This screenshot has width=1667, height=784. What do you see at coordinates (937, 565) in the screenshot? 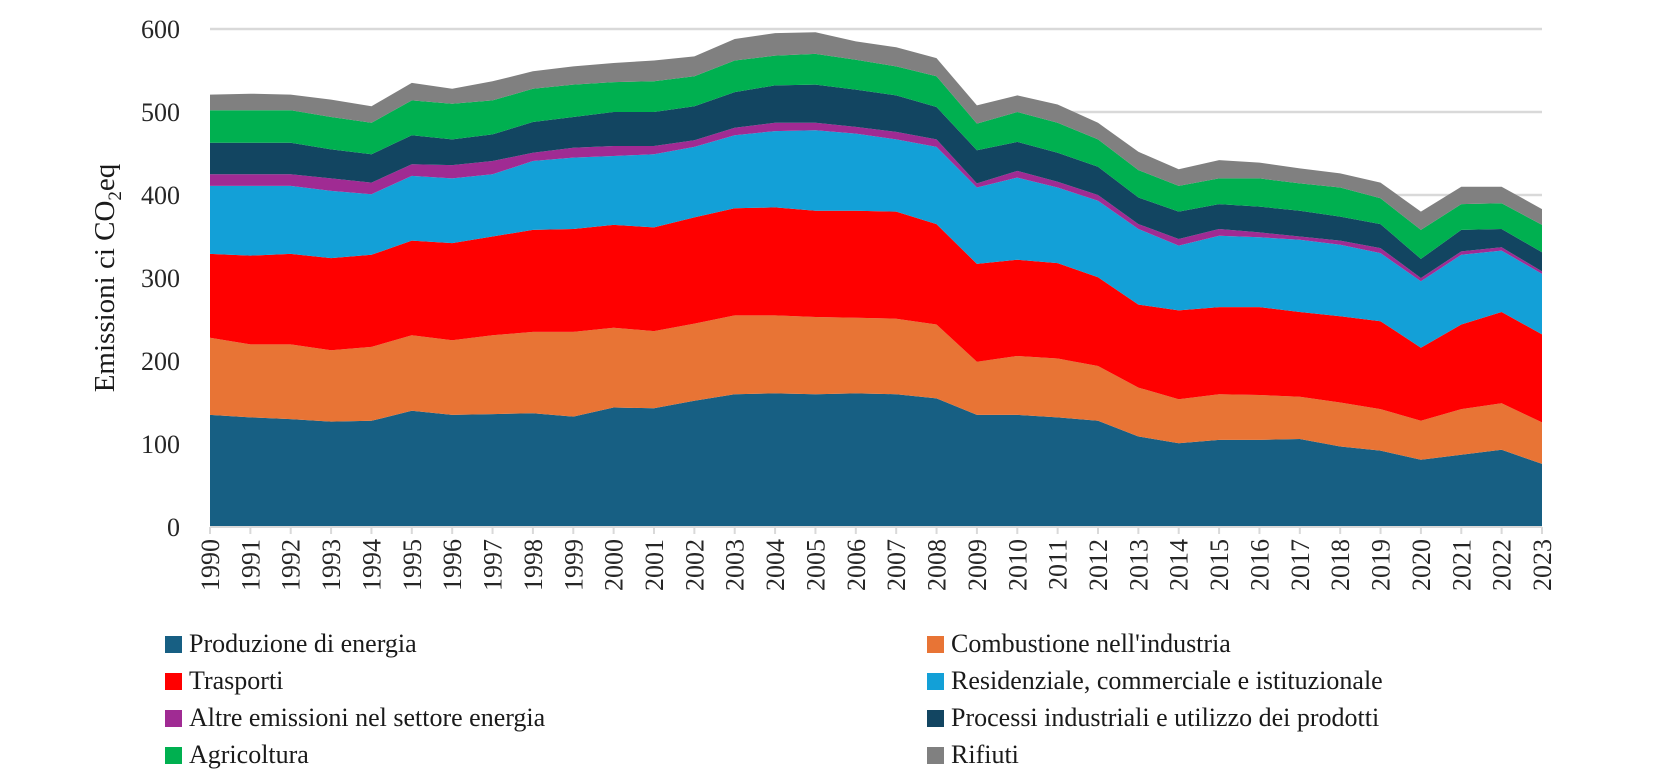
I see `x-tick-label: 2008` at bounding box center [937, 565].